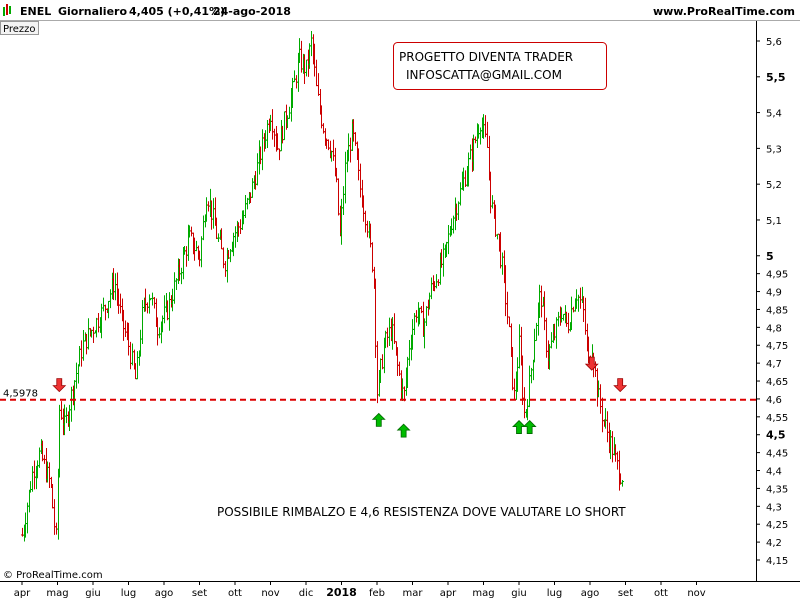 This screenshot has height=600, width=800. What do you see at coordinates (500, 66) in the screenshot?
I see `annotation-box` at bounding box center [500, 66].